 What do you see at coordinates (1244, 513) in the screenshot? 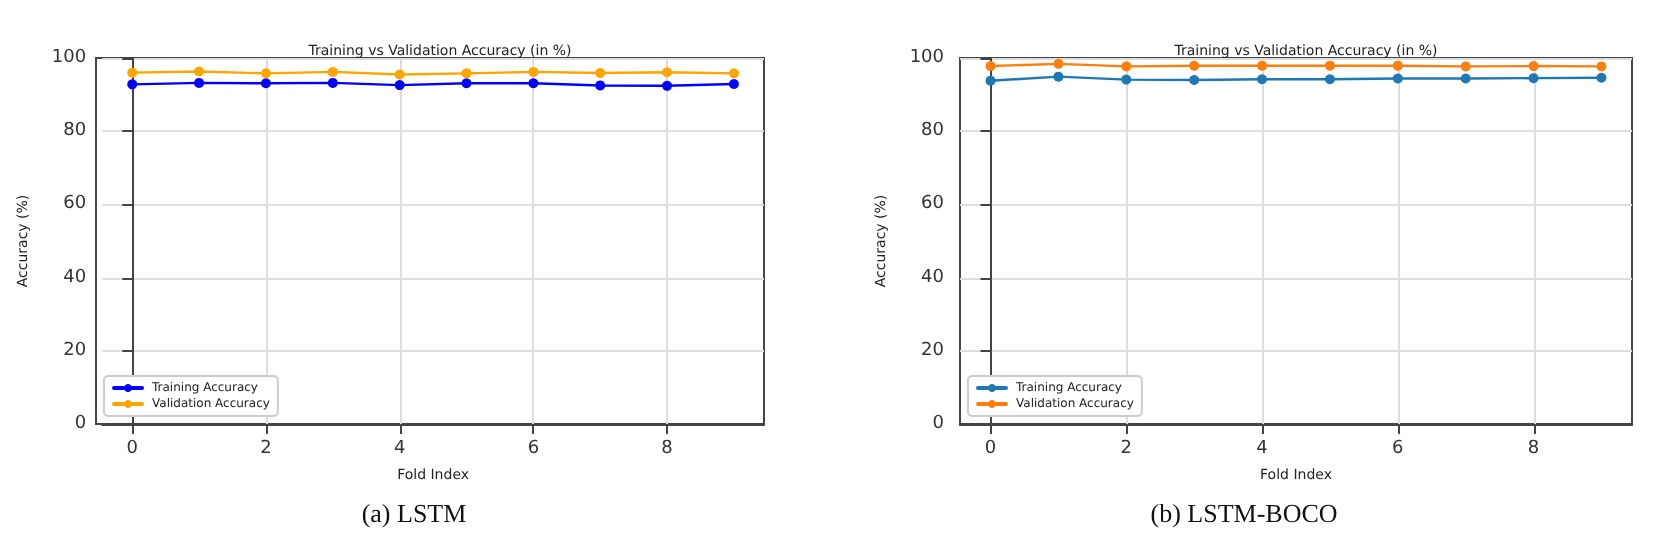
I see `text: (b) LSTM-BOCO` at bounding box center [1244, 513].